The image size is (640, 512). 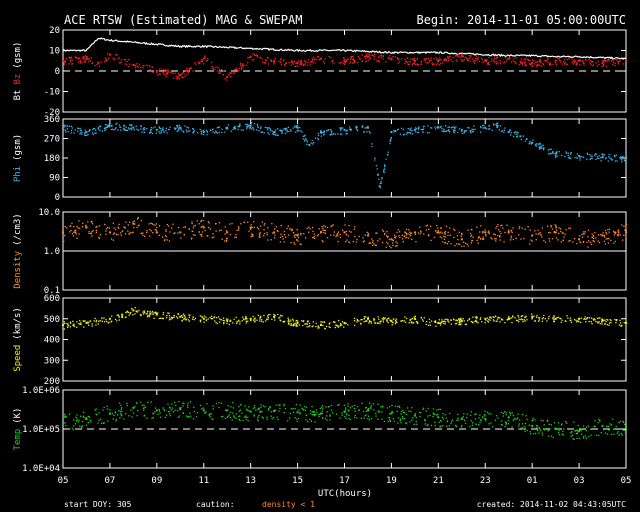 What do you see at coordinates (52, 361) in the screenshot?
I see `y-tick-label: 300` at bounding box center [52, 361].